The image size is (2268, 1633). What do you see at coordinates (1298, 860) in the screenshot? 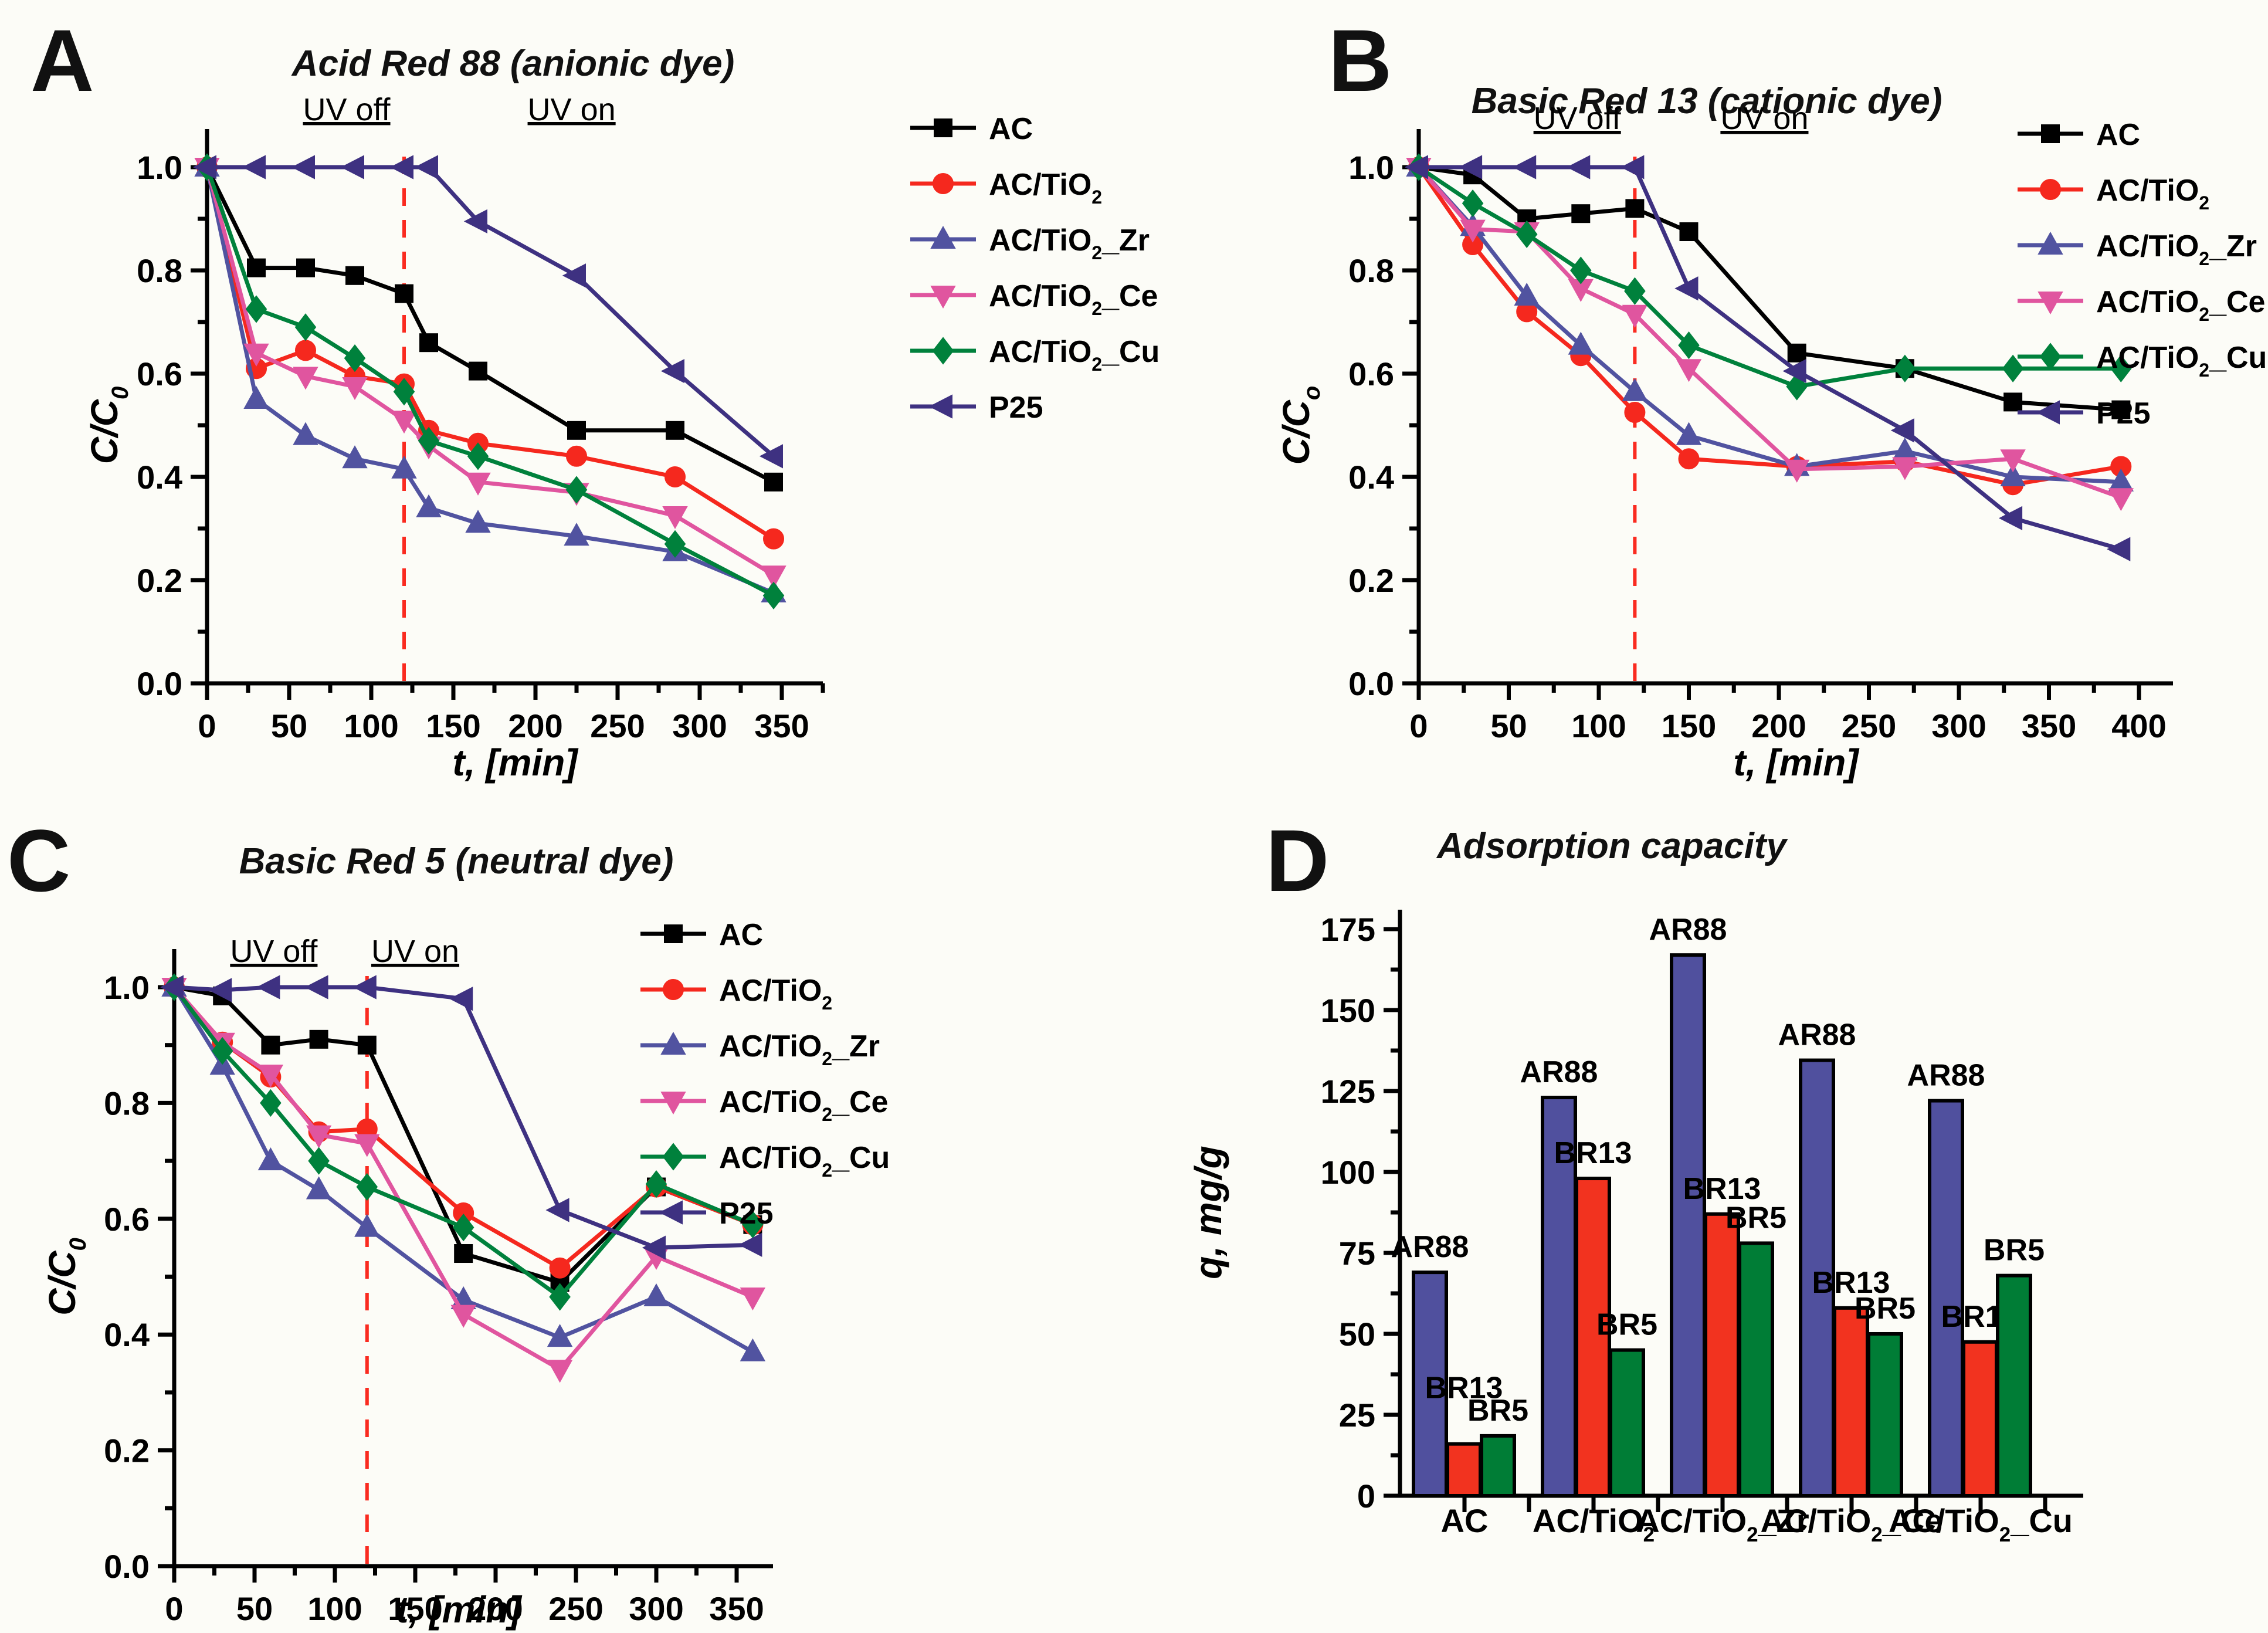
I see `panel-d-letter: D` at bounding box center [1298, 860].